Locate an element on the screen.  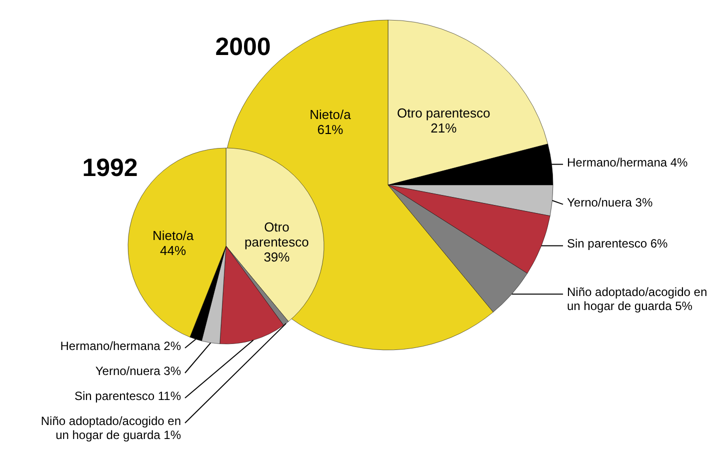
slice-label: Hermano/hermana 4% is located at coordinates (627, 162).